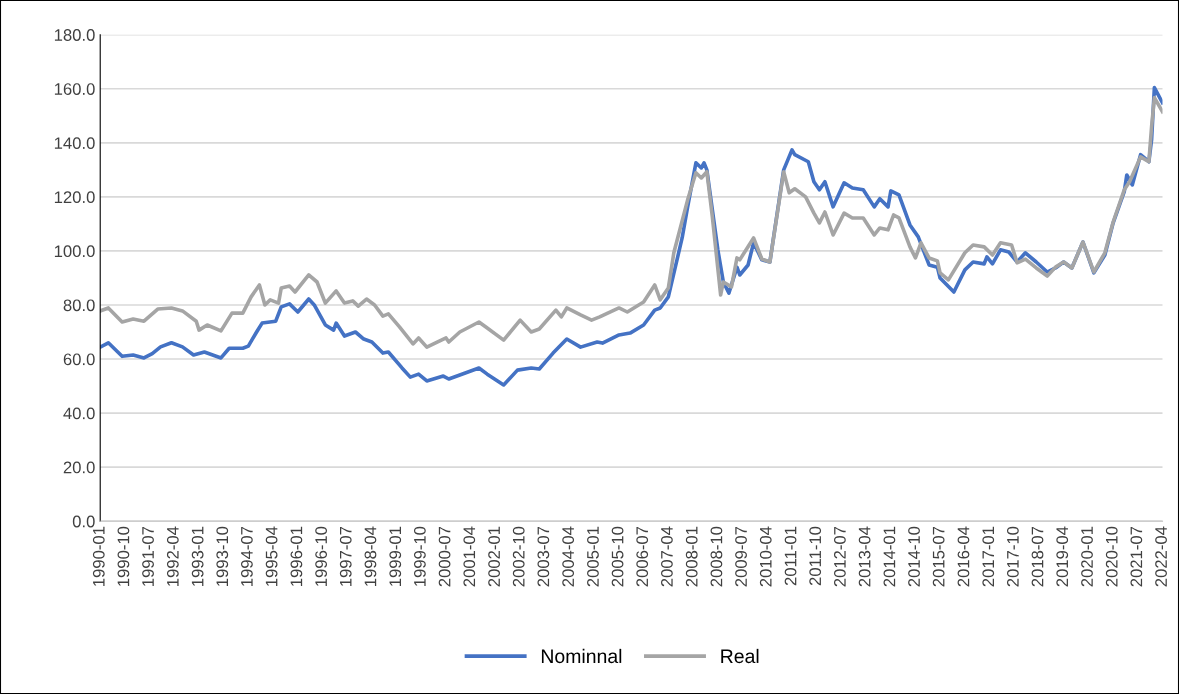  Describe the element at coordinates (543, 556) in the screenshot. I see `x-tick-label: 2003-07` at that location.